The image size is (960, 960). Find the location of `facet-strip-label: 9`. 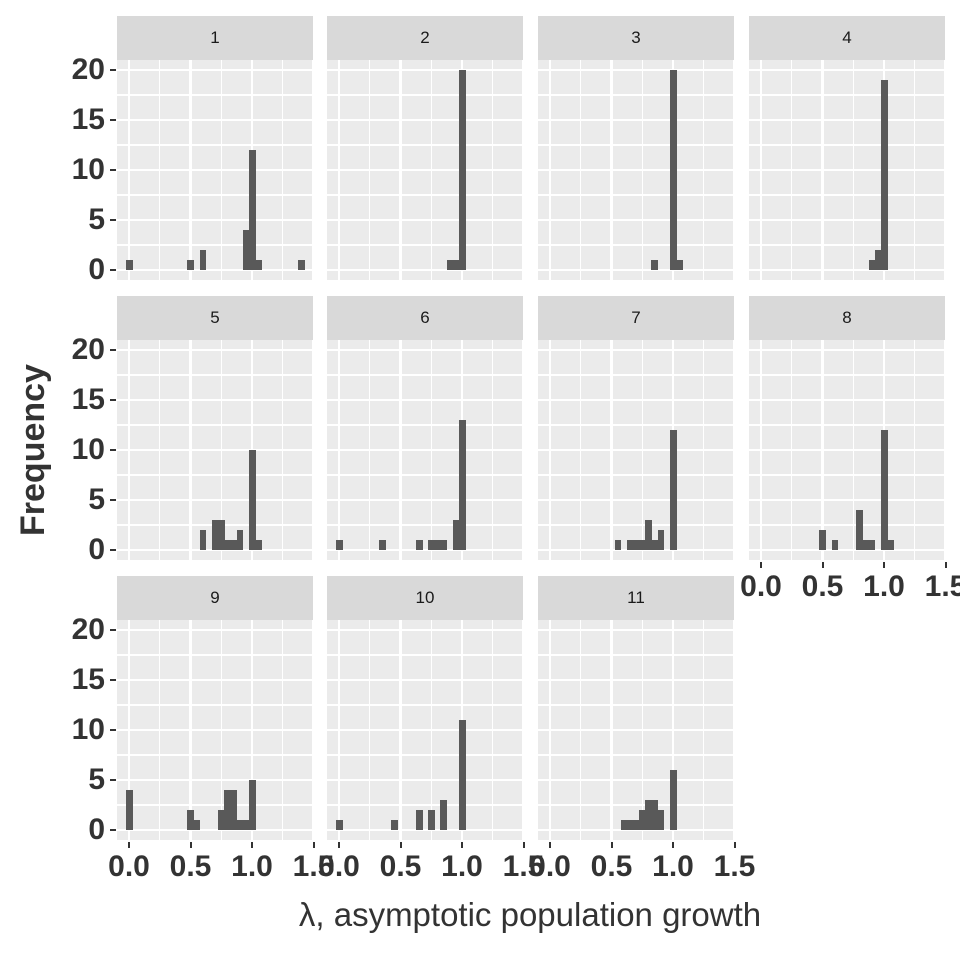

facet-strip-label: 9 is located at coordinates (215, 598).